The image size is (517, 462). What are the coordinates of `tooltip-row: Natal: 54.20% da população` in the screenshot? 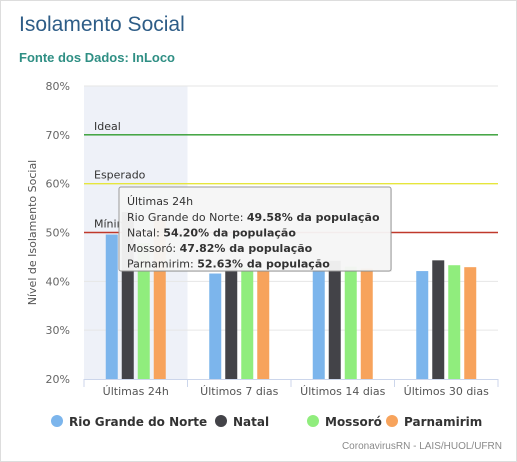 It's located at (211, 233).